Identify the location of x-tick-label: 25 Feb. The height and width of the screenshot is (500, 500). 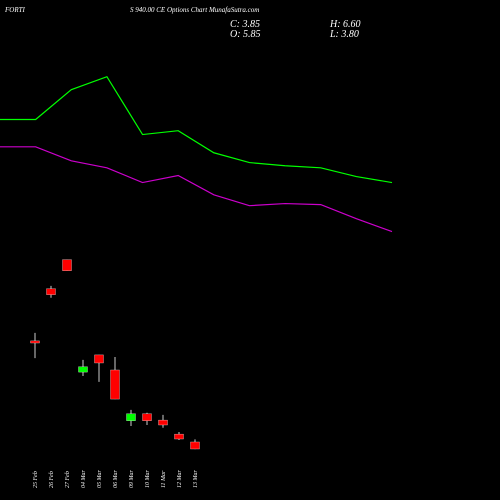
(36, 479).